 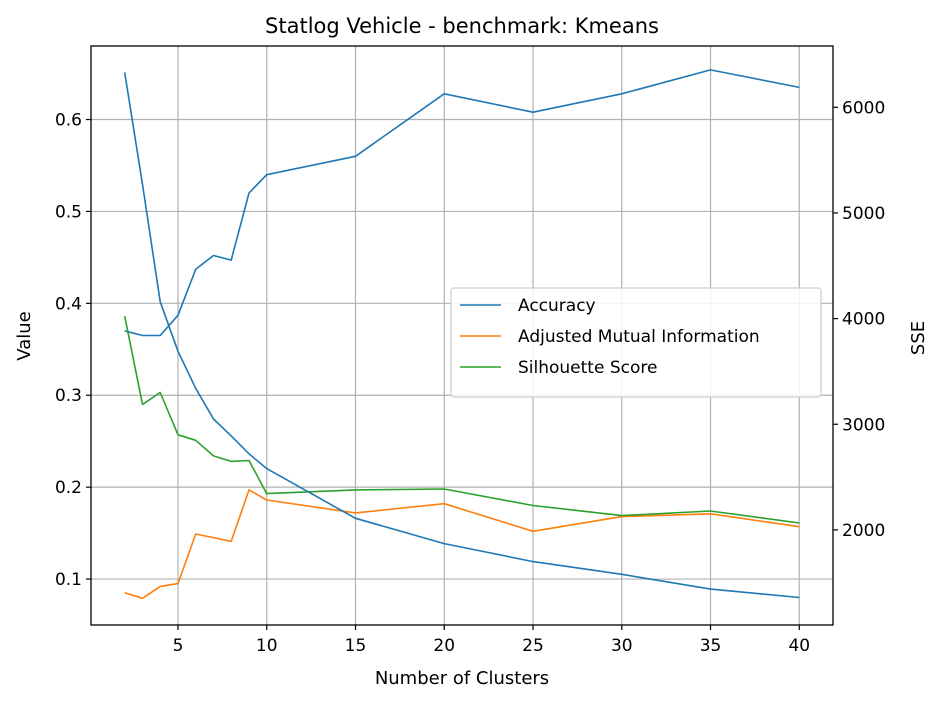 I want to click on x-tick-label: 40, so click(x=799, y=646).